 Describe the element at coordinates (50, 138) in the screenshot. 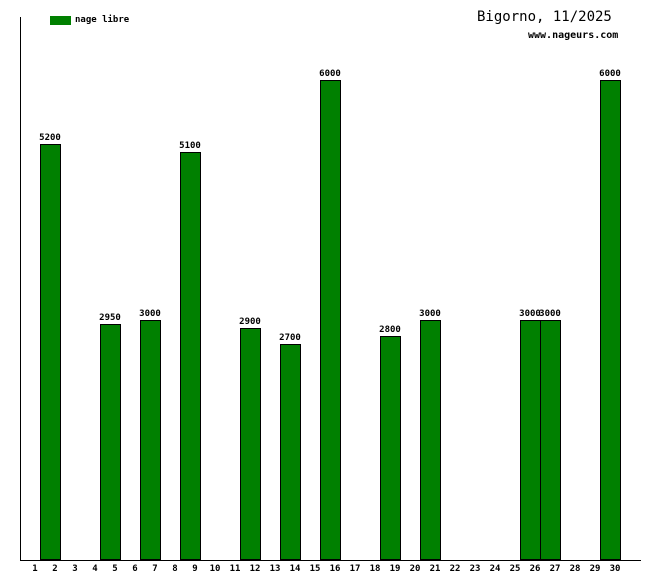

I see `bar-value-label-day-2: 5200` at that location.